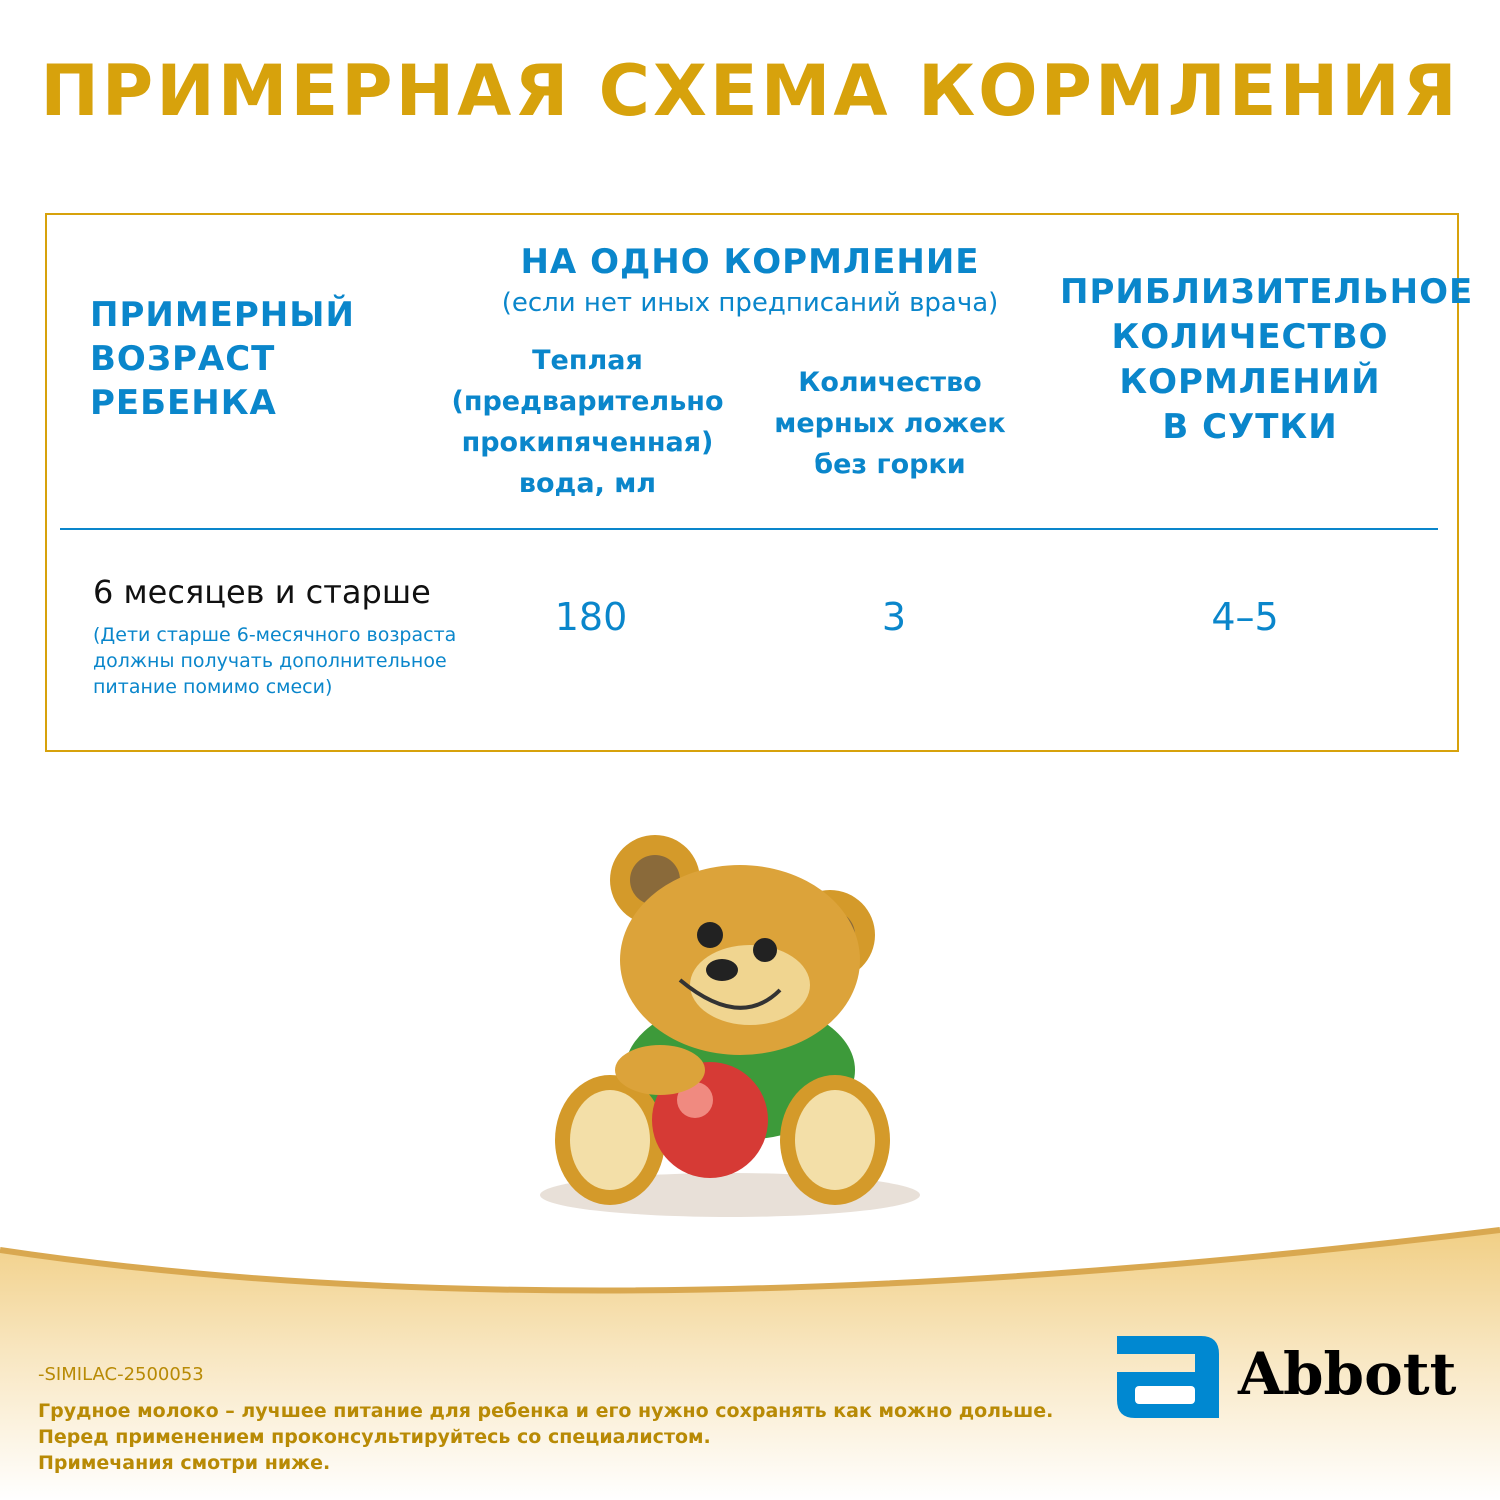 The width and height of the screenshot is (1500, 1500). Describe the element at coordinates (750, 91) in the screenshot. I see `page-title: ПРИМЕРНАЯ СХЕМА КОРМЛЕНИЯ` at that location.